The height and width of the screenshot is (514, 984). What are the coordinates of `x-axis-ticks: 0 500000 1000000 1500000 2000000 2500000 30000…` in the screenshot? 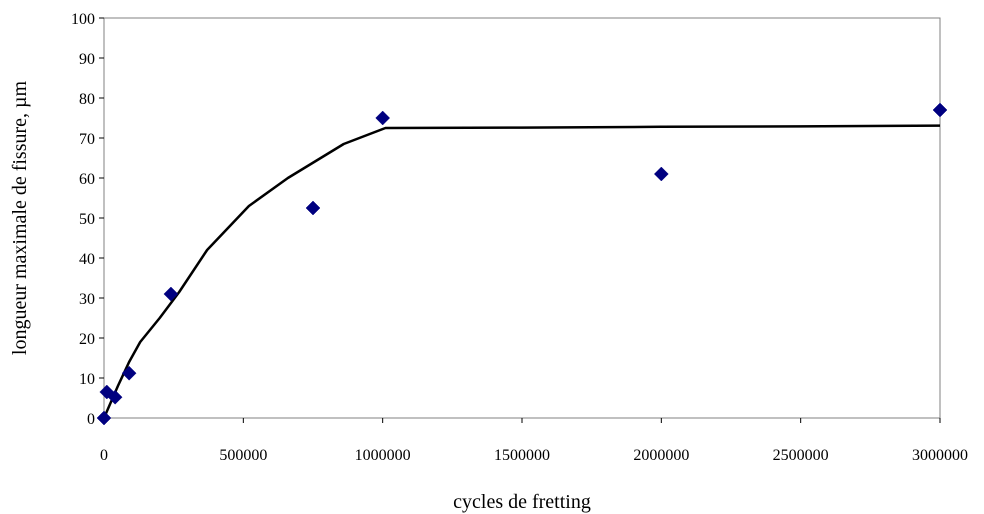 It's located at (534, 441).